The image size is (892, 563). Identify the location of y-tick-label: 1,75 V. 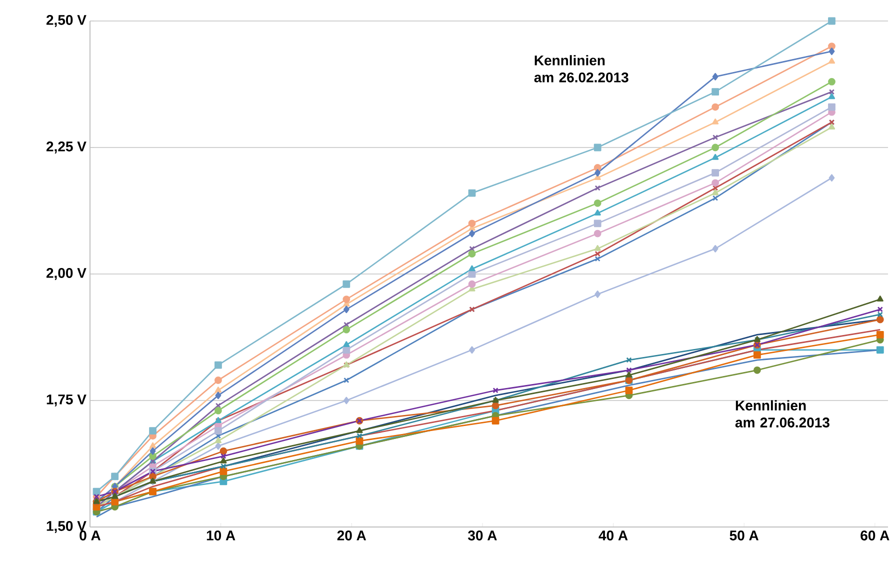
(66, 400).